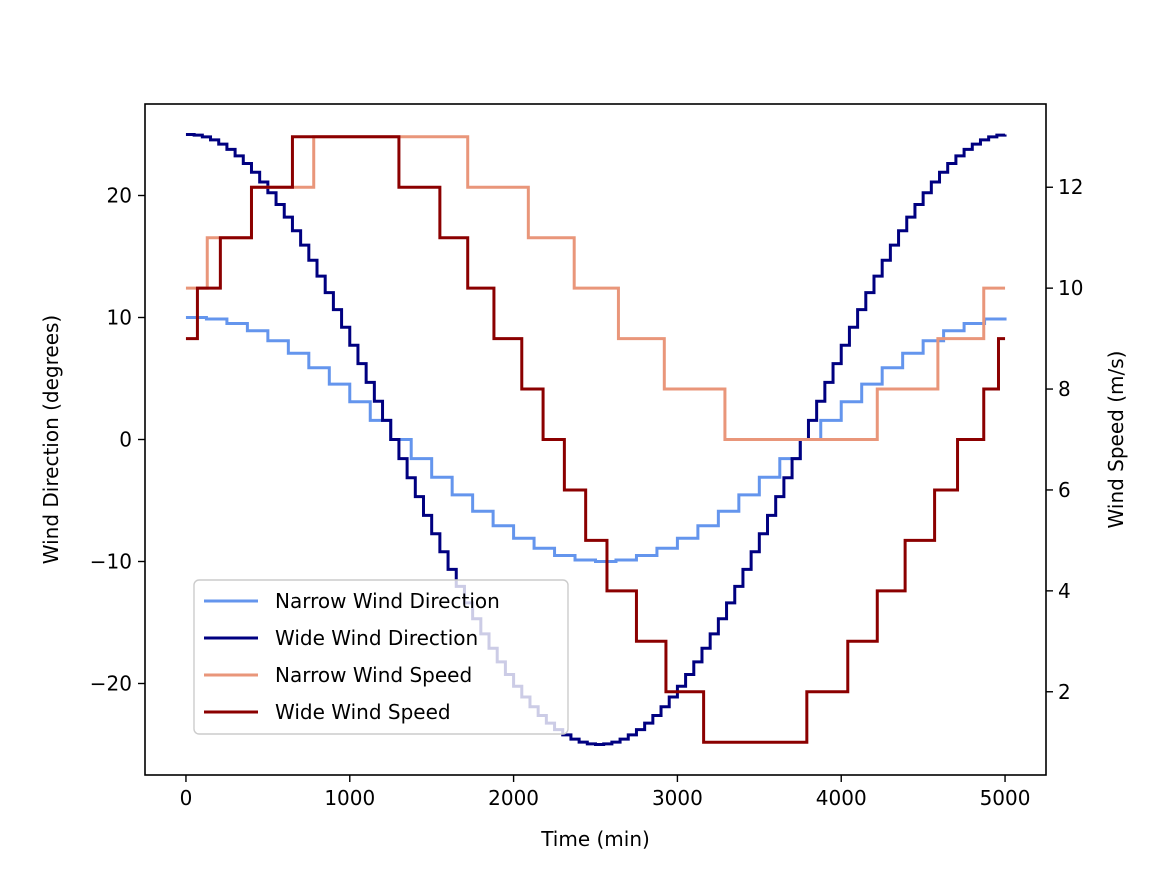 The image size is (1162, 872). Describe the element at coordinates (376, 638) in the screenshot. I see `legend-label: Wide Wind Direction` at that location.